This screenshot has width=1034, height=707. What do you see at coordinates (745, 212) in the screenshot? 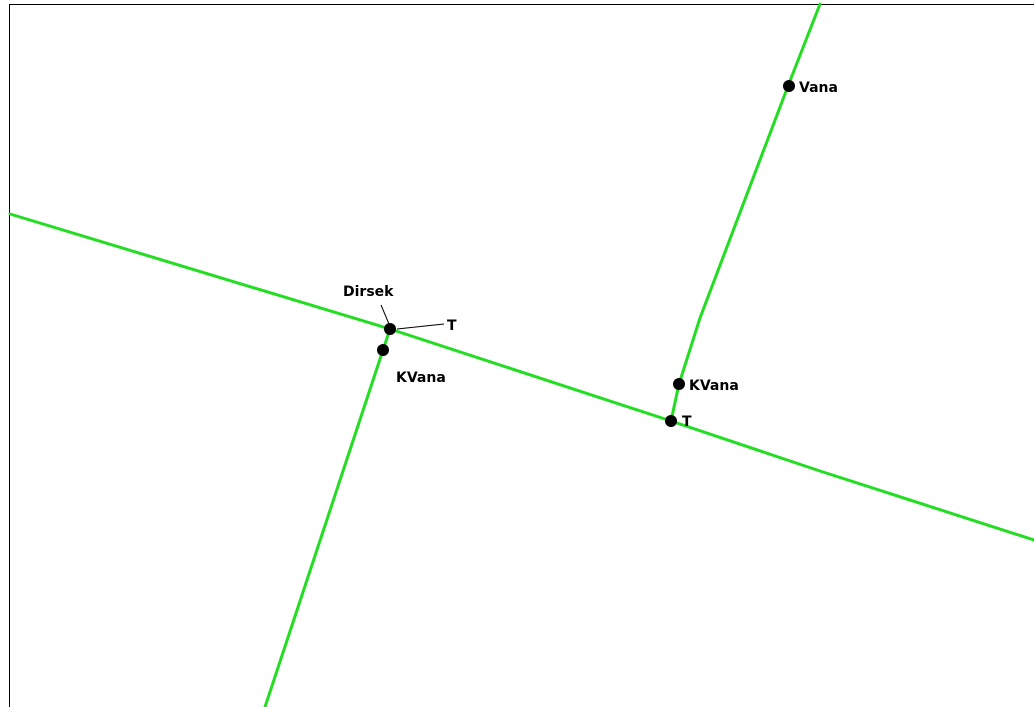
I see `right-branch-pipe` at bounding box center [745, 212].